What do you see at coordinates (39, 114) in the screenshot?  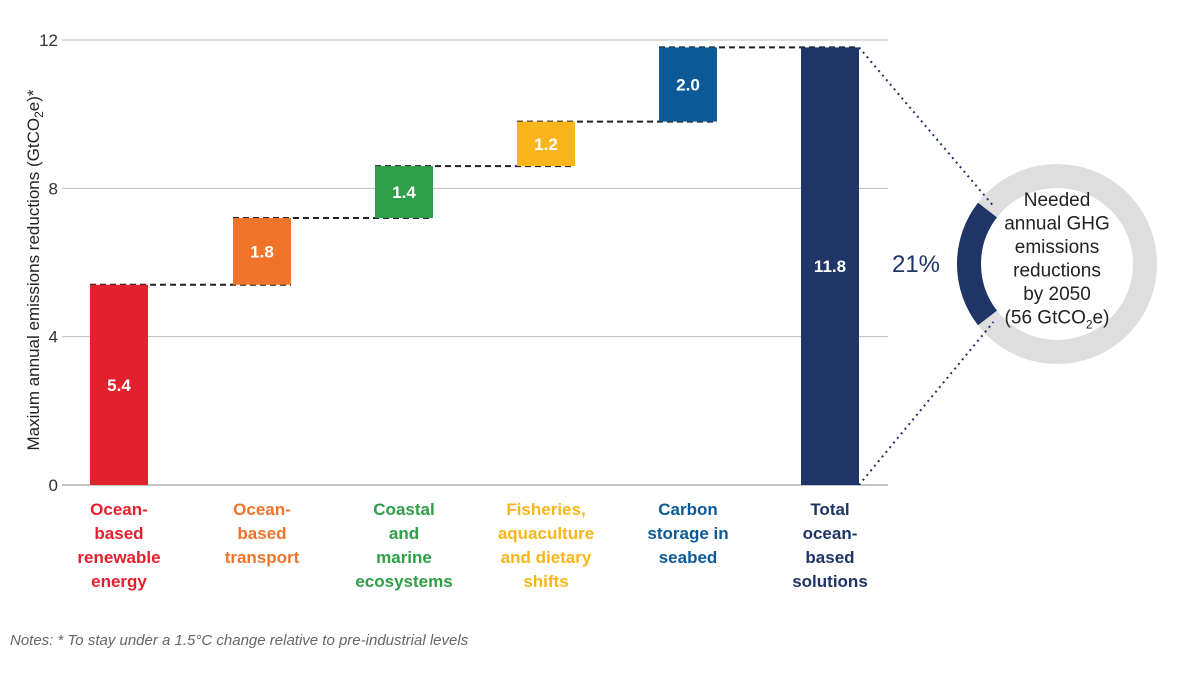 I see `y-axis-label-sub: 2` at bounding box center [39, 114].